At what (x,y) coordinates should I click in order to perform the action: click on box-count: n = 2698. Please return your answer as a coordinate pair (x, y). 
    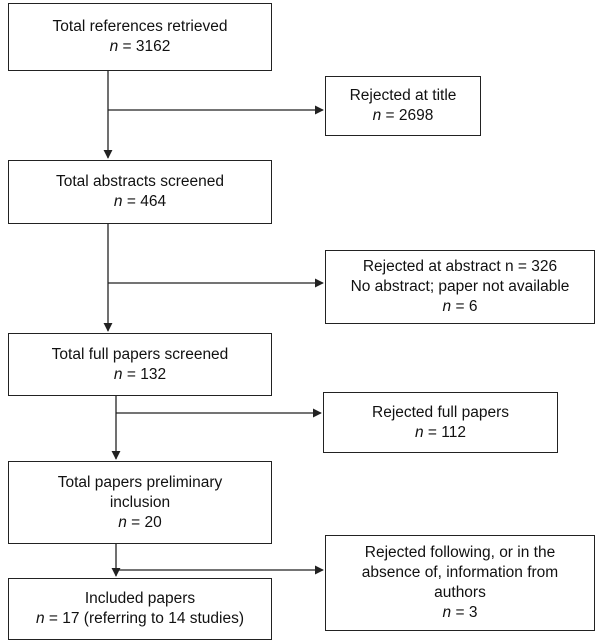
    Looking at the image, I should click on (403, 115).